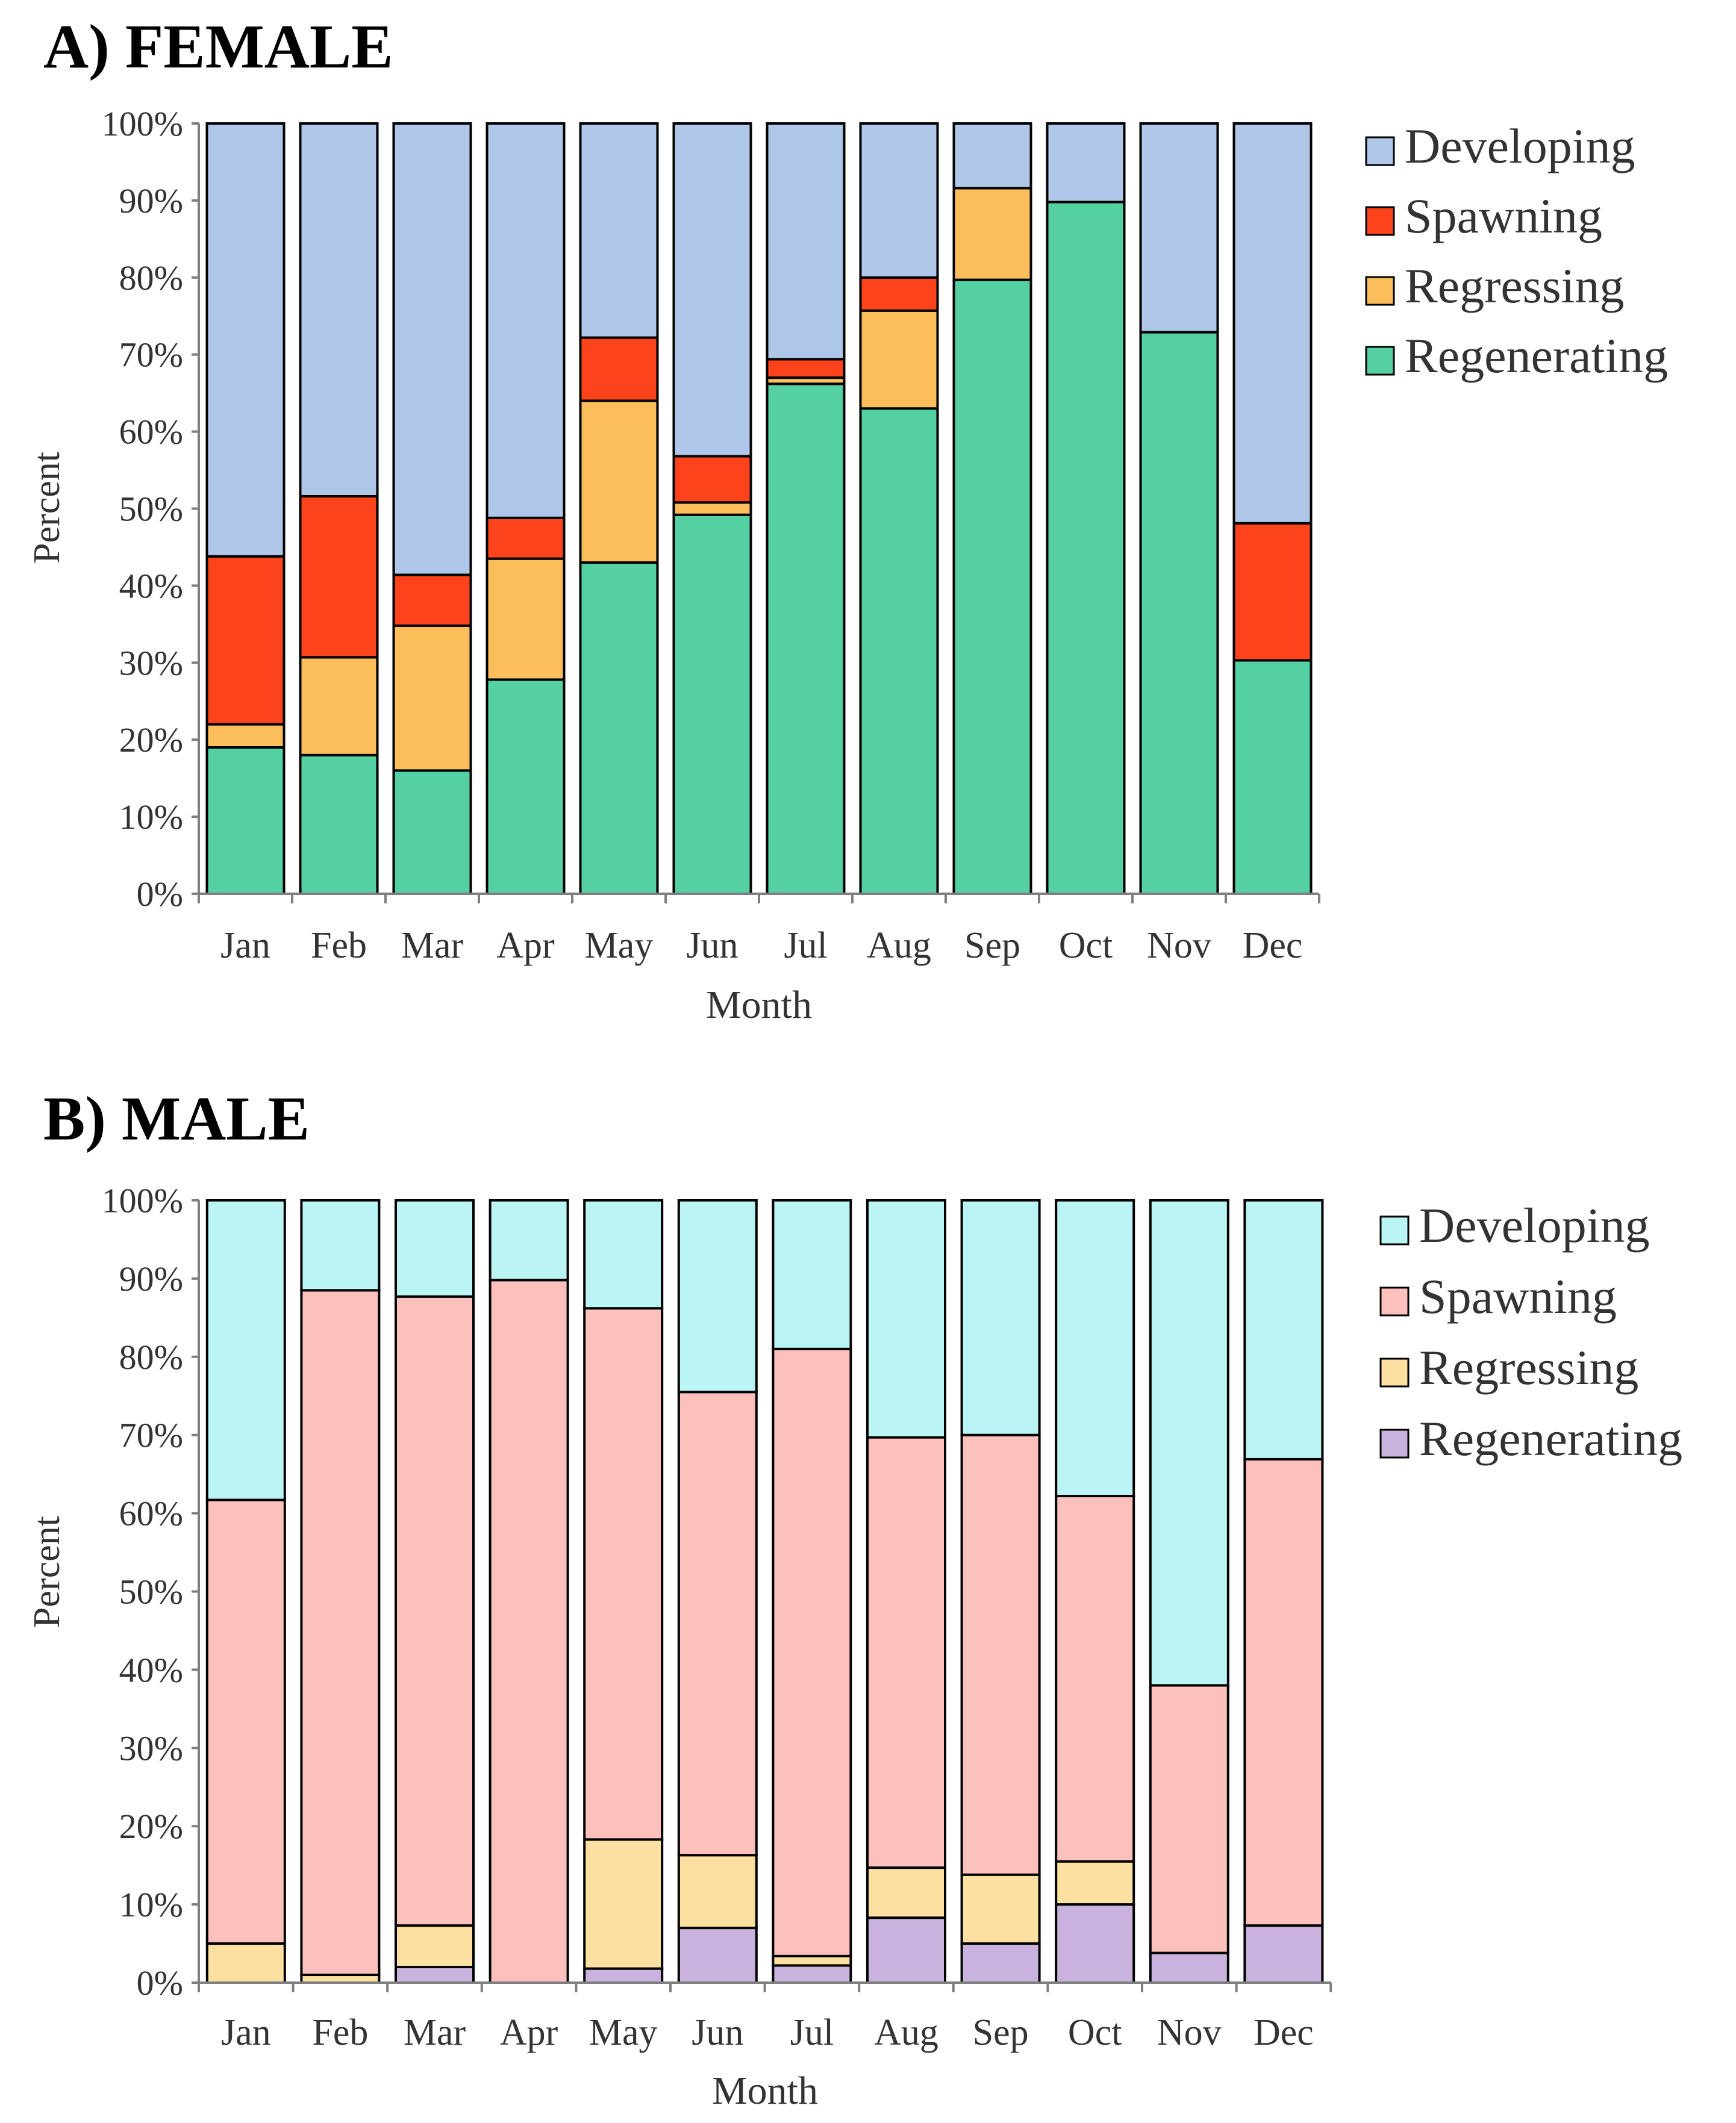  Describe the element at coordinates (151, 278) in the screenshot. I see `y-tick-label: 80%` at that location.